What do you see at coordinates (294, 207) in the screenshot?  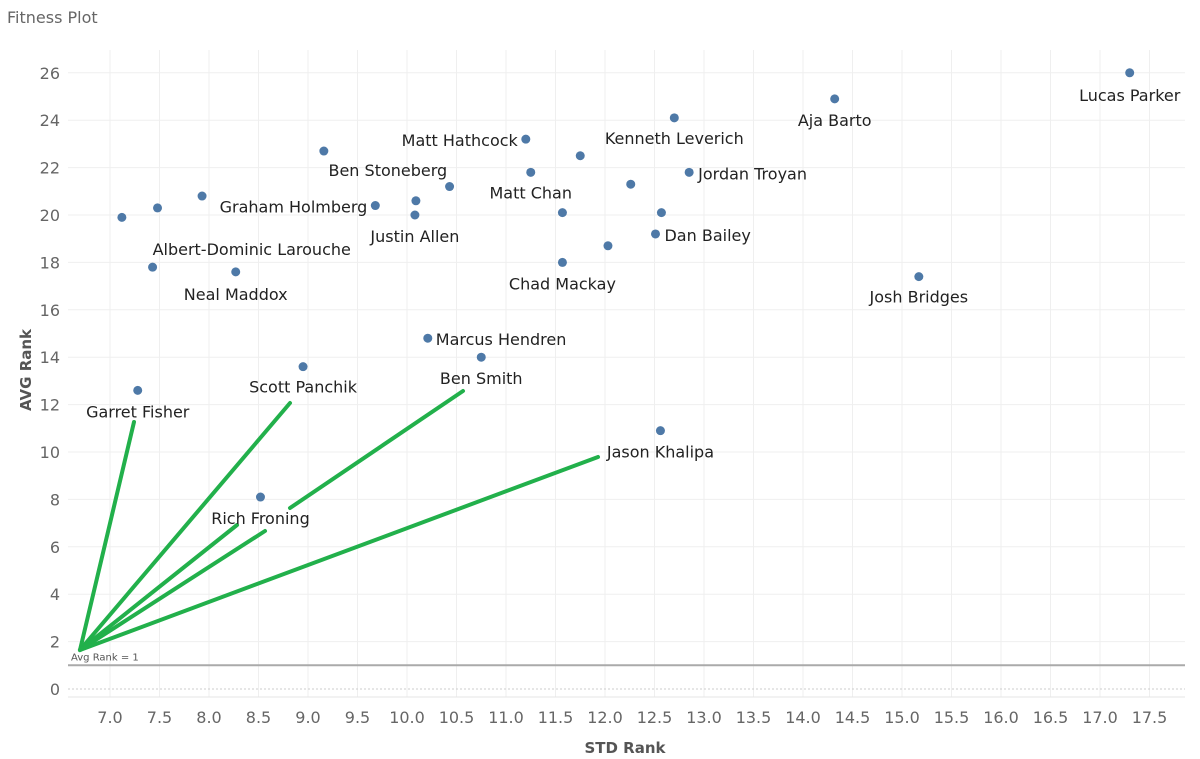 I see `point-label: Graham Holmberg` at bounding box center [294, 207].